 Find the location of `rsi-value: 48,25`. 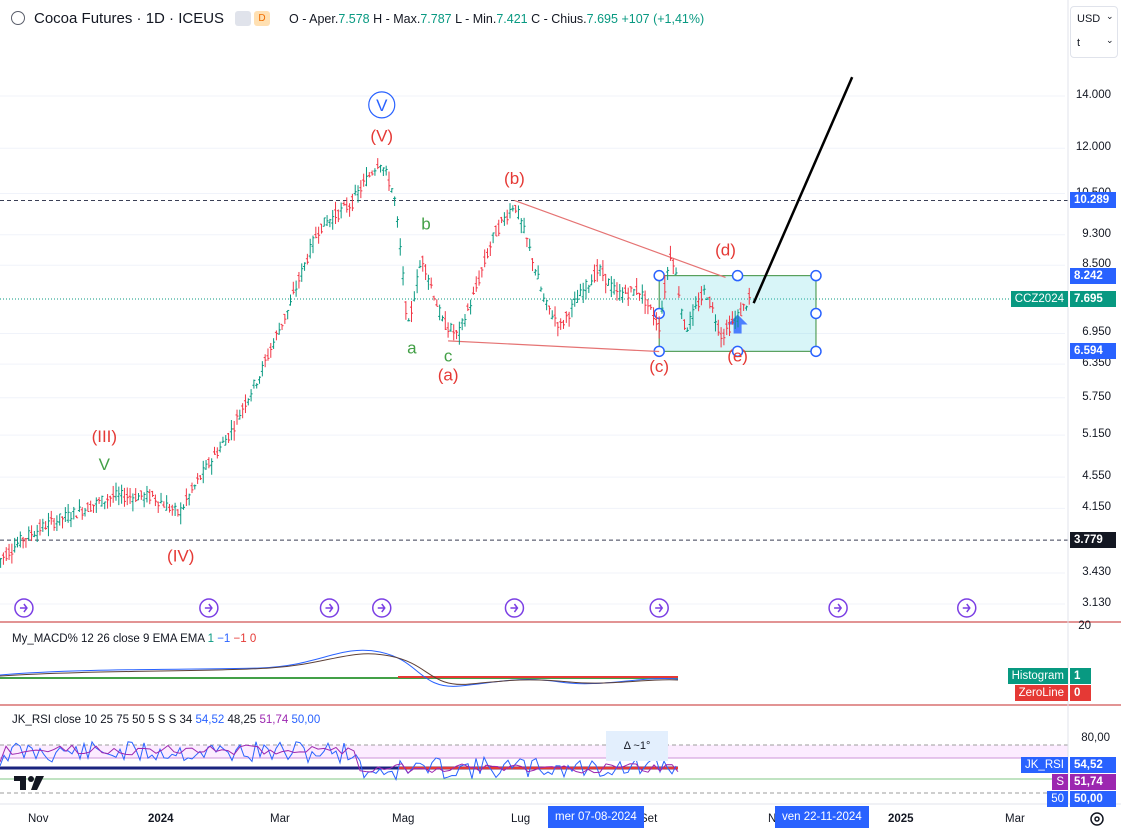

rsi-value: 48,25 is located at coordinates (240, 720).